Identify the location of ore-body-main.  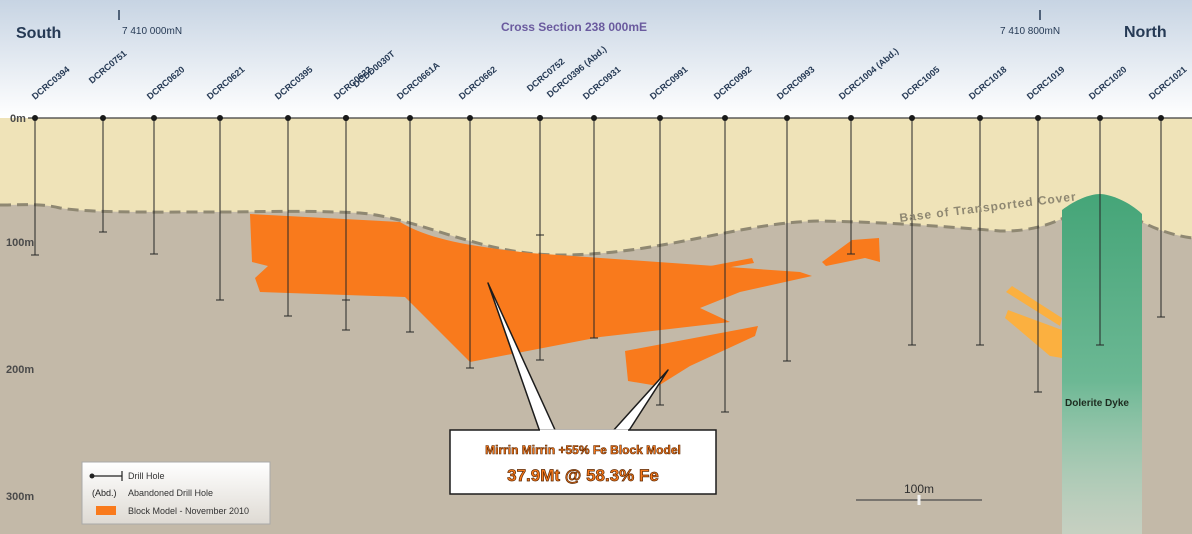
(531, 288).